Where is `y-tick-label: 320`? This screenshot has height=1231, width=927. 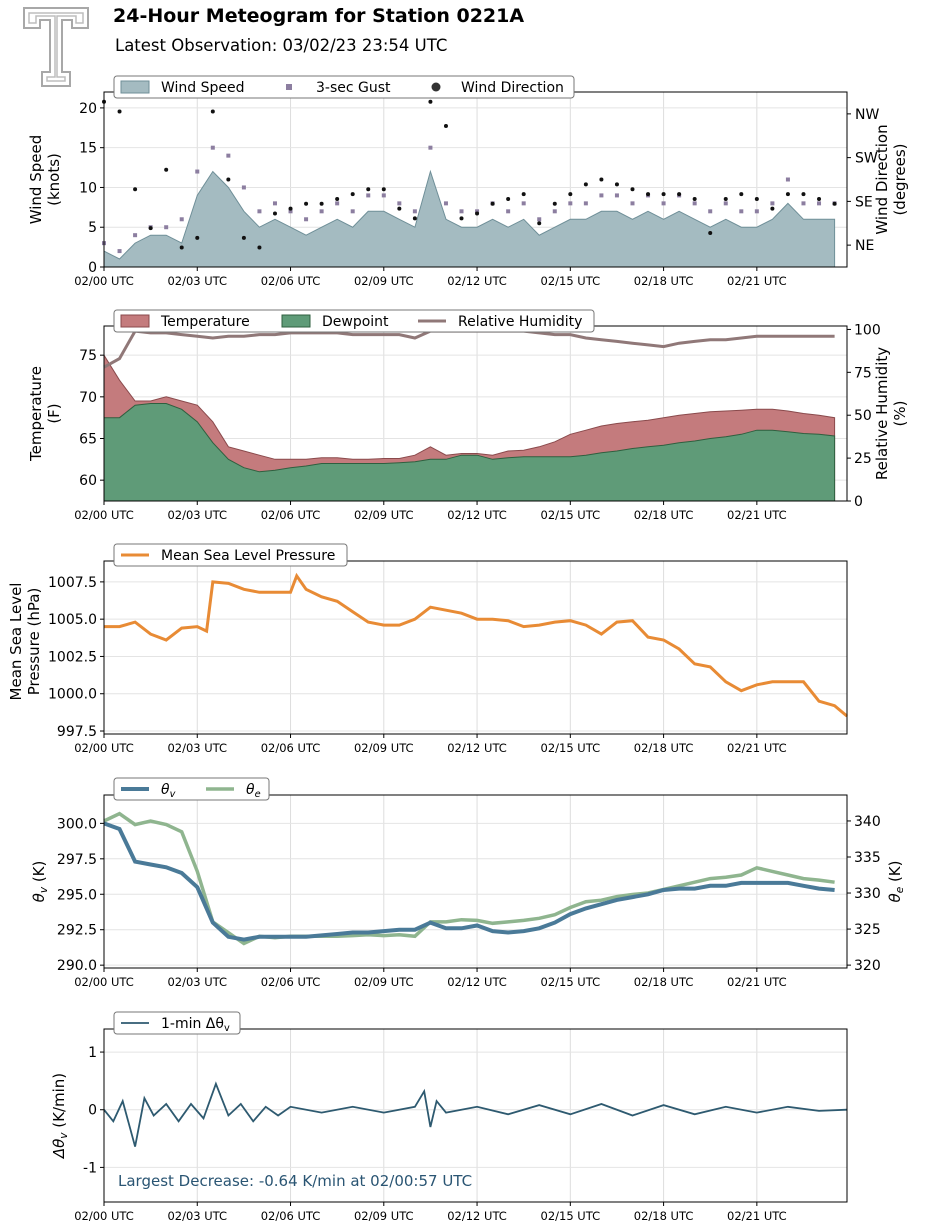
y-tick-label: 320 is located at coordinates (867, 966).